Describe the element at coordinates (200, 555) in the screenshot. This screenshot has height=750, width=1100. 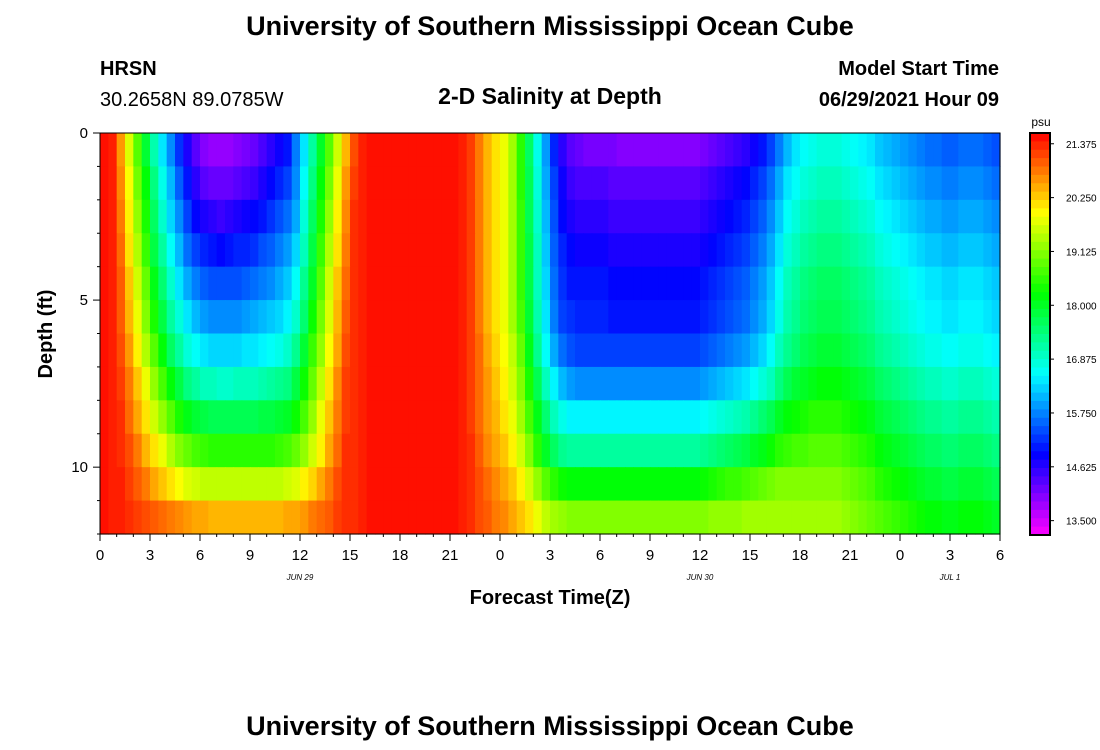
I see `x-tick-label: 6` at that location.